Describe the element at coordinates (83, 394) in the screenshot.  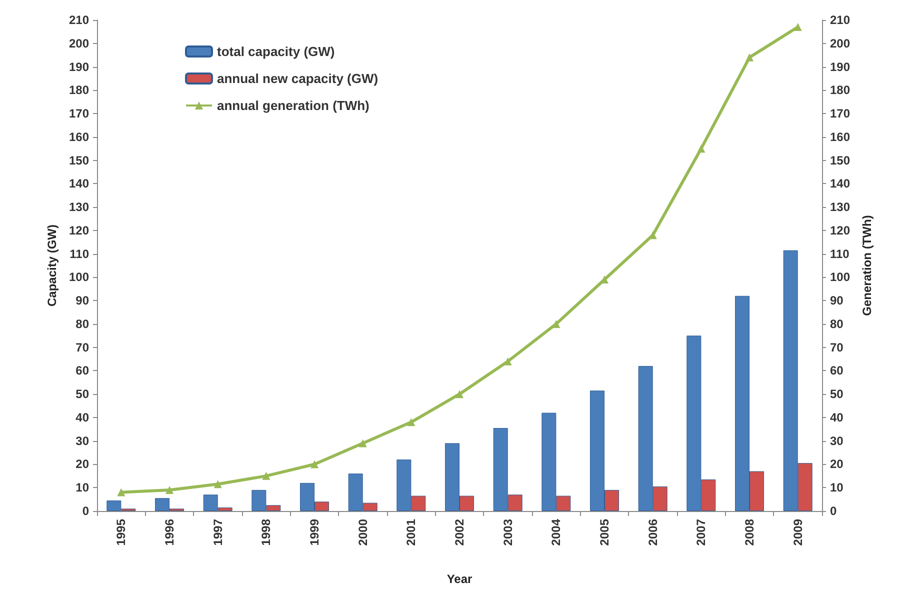
I see `y-tick-label: 50` at that location.